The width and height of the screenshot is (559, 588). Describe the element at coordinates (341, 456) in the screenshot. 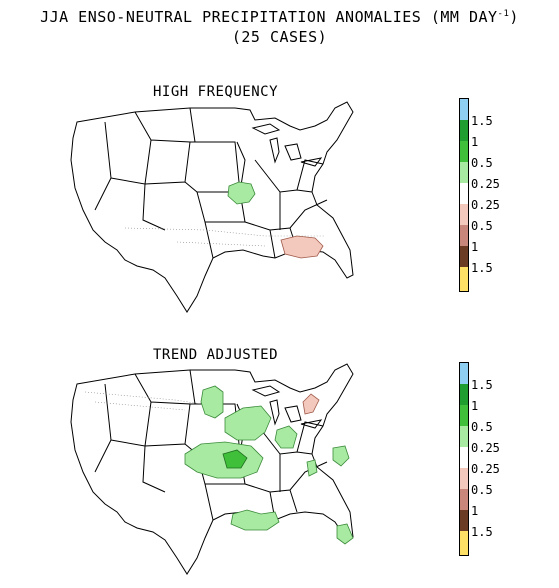

I see `anomaly-green-east` at that location.